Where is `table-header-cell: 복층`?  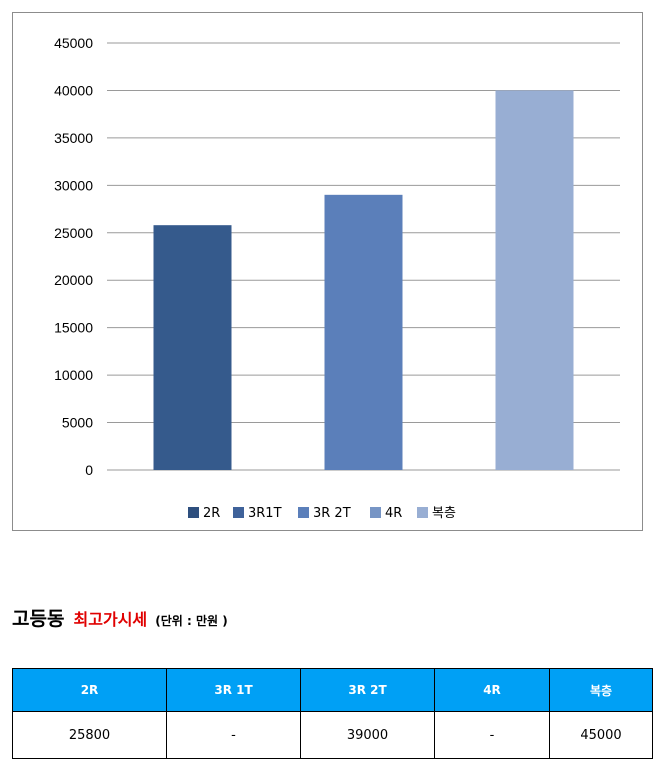
table-header-cell: 복층 is located at coordinates (601, 690).